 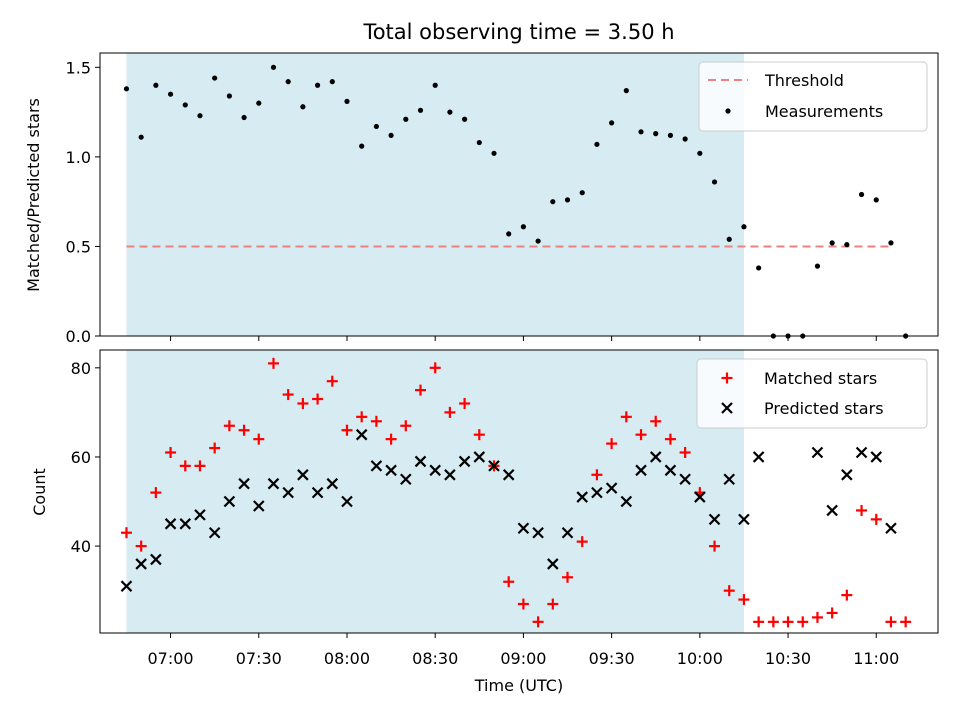 I want to click on x-axis-label: Time (UTC), so click(x=518, y=685).